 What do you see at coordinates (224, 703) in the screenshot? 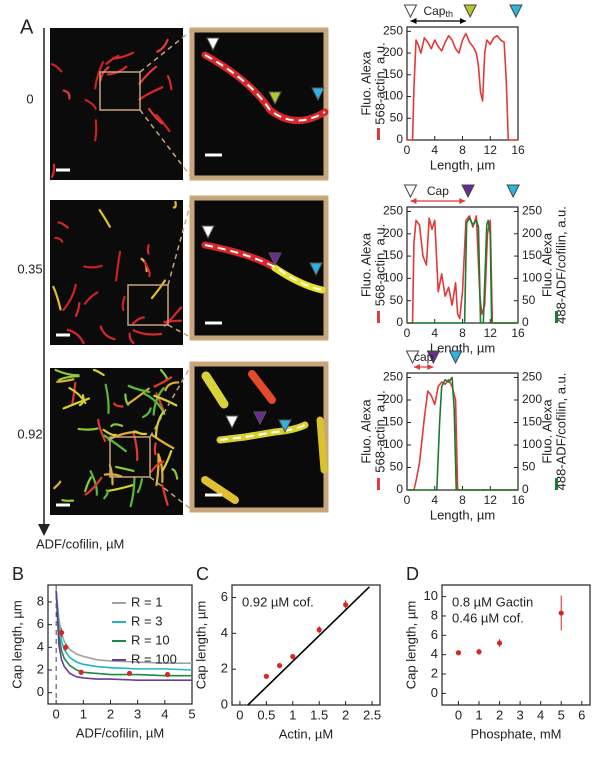
I see `y-tick-label: 0` at bounding box center [224, 703].